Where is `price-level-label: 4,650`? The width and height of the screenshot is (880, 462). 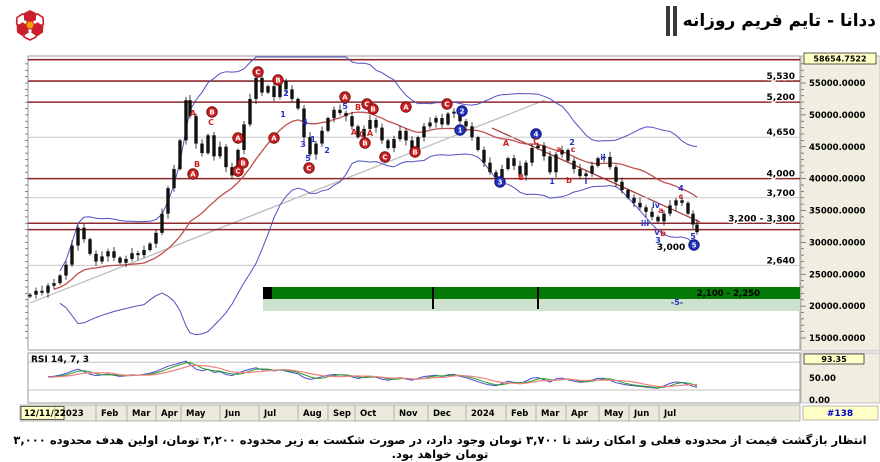 price-level-label: 4,650 is located at coordinates (781, 133).